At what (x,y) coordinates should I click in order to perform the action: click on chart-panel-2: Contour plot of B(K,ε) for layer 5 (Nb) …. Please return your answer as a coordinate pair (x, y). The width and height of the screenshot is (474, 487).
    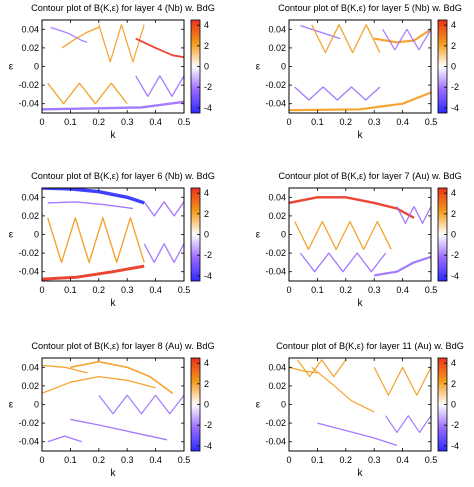
    Looking at the image, I should click on (359, 72).